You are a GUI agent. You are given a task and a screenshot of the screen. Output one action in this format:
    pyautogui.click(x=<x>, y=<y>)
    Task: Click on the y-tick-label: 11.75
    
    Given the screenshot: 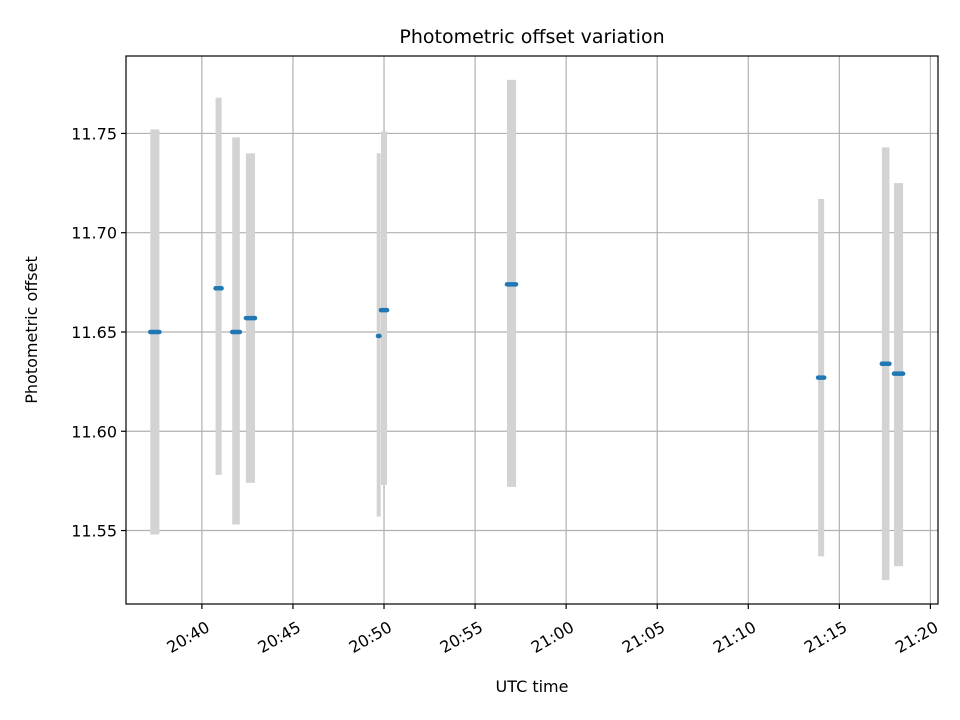 What is the action you would take?
    pyautogui.click(x=94, y=133)
    